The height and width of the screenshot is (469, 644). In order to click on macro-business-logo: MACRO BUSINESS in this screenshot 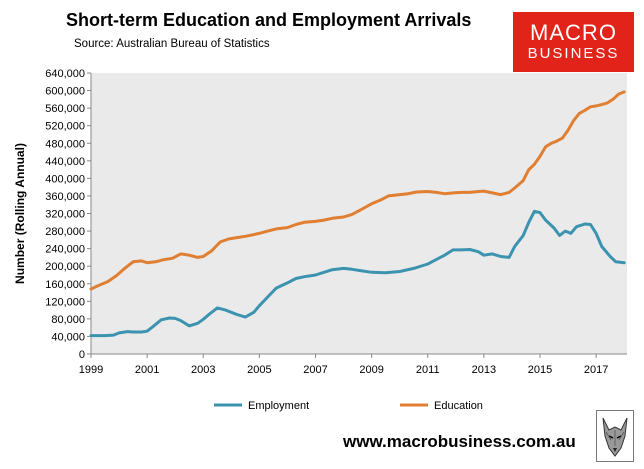, I will do `click(573, 42)`.